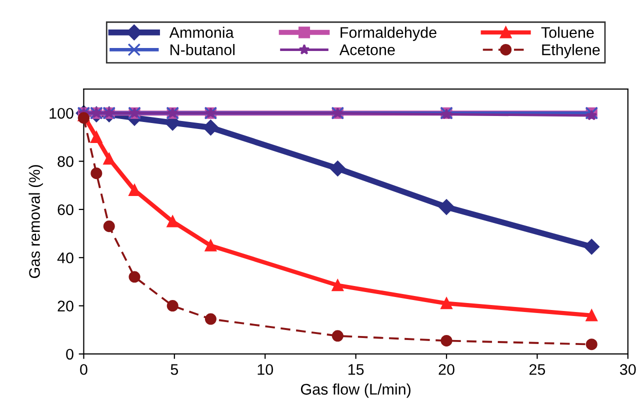  What do you see at coordinates (66, 161) in the screenshot?
I see `y-tick-label: 80` at bounding box center [66, 161].